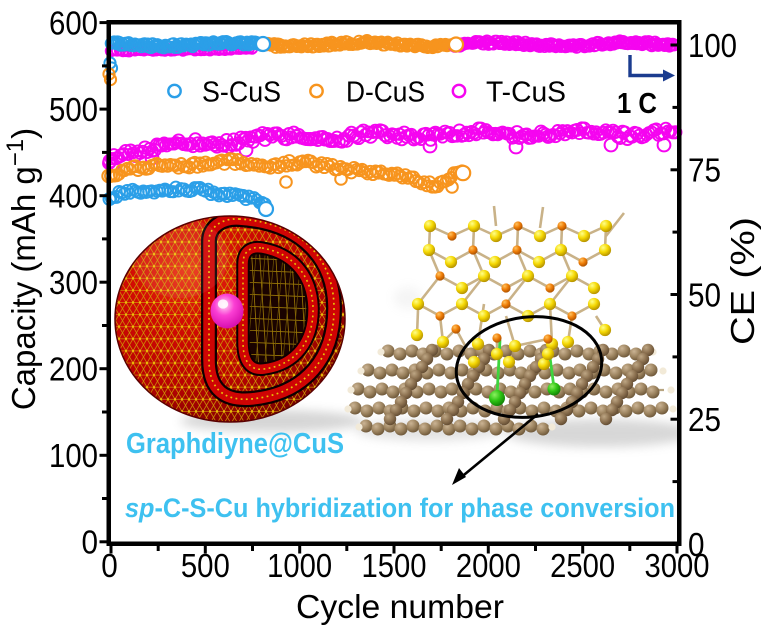 The image size is (768, 628). I want to click on svg-text: Graphdiyne@CuS, so click(235, 444).